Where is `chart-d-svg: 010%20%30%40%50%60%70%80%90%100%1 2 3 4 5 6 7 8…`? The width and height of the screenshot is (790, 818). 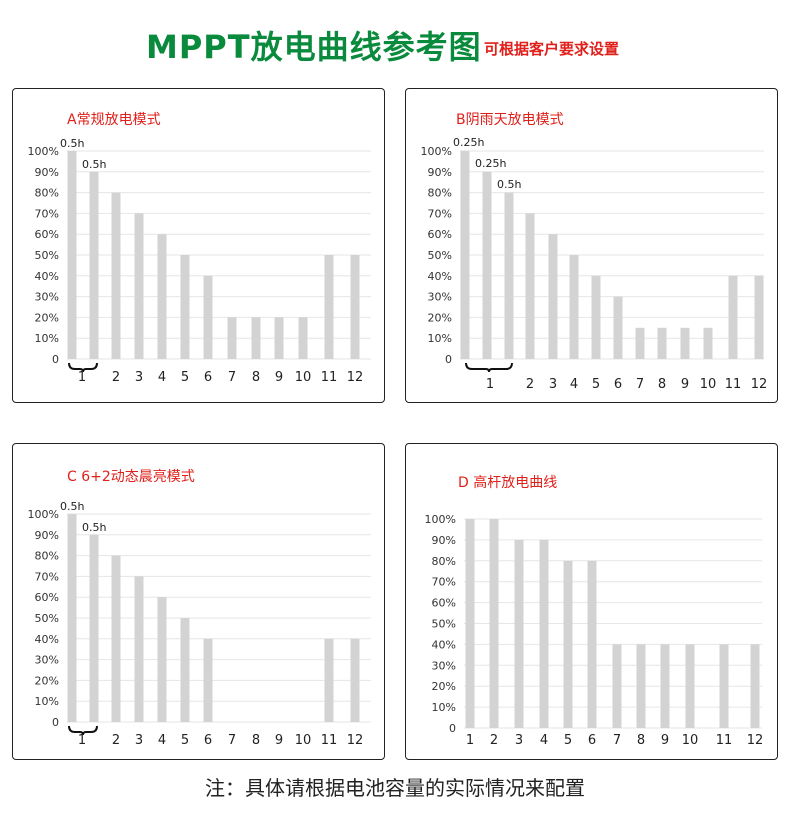 chart-d-svg: 010%20%30%40%50%60%70%80%90%100%1 2 3 4 5 6 7 8… is located at coordinates (594, 630).